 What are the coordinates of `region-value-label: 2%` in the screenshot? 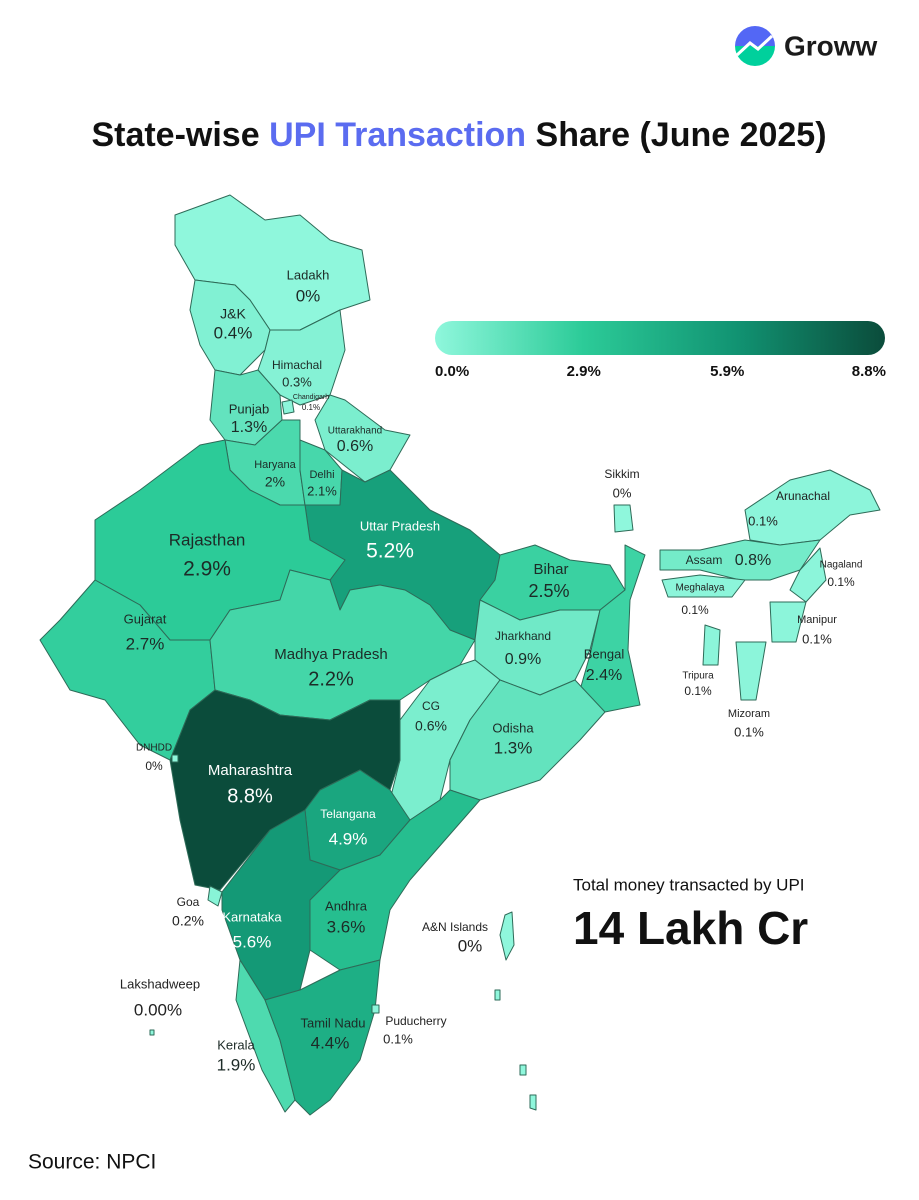 It's located at (275, 482).